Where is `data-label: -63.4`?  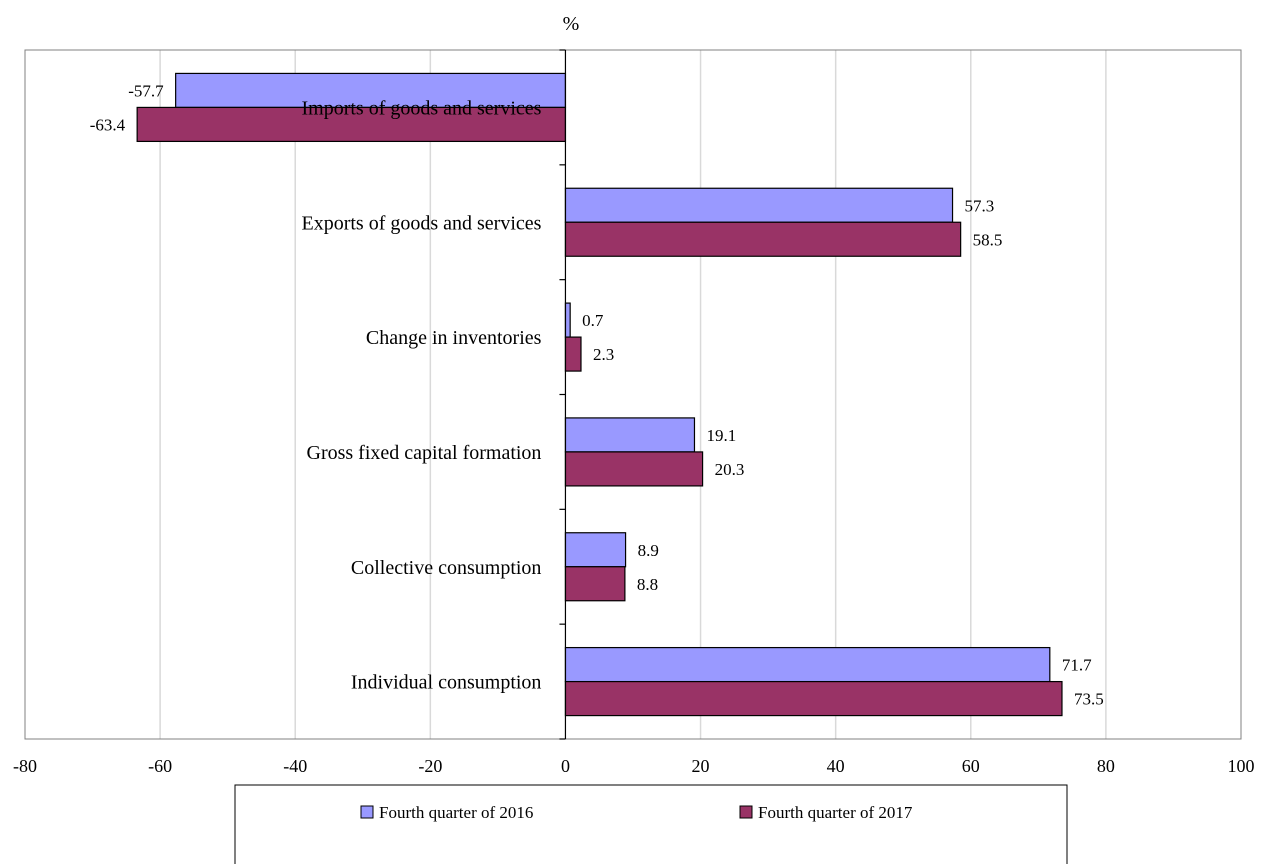 data-label: -63.4 is located at coordinates (108, 124).